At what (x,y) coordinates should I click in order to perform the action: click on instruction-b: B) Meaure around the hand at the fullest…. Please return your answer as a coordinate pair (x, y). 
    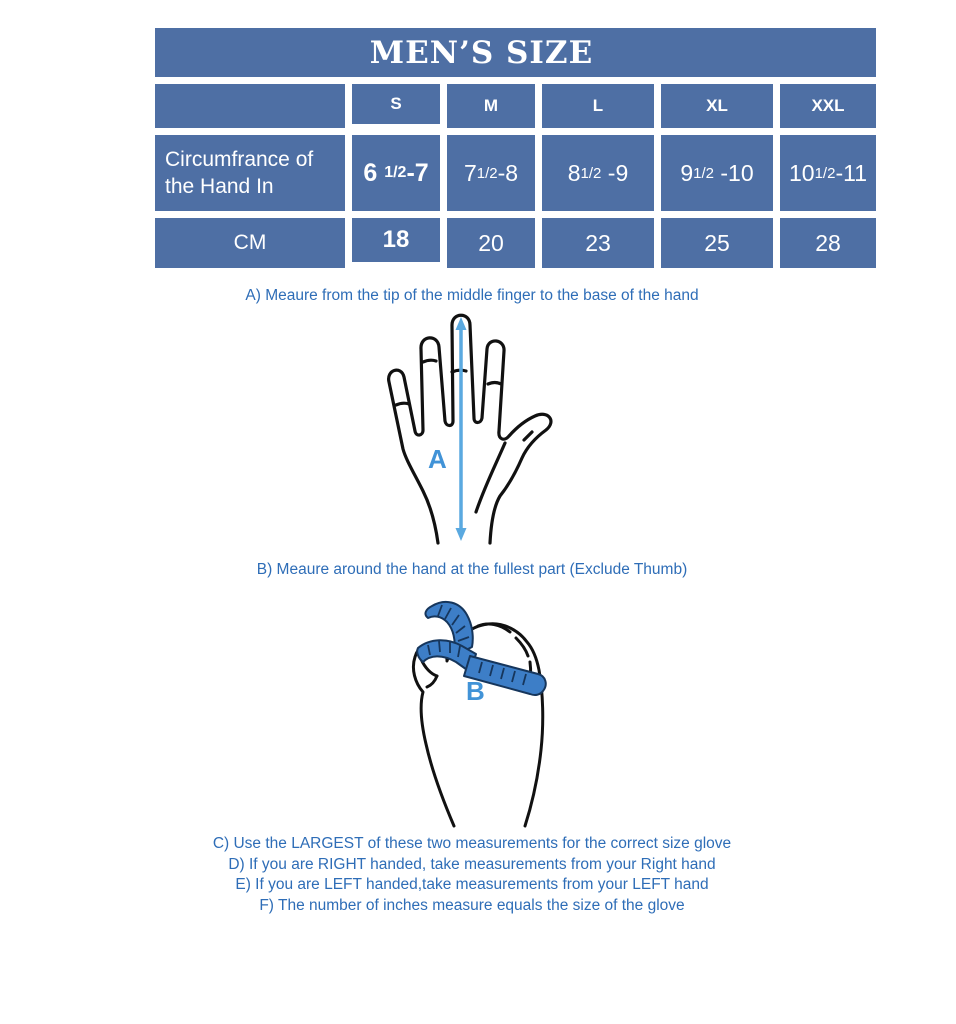
    Looking at the image, I should click on (472, 569).